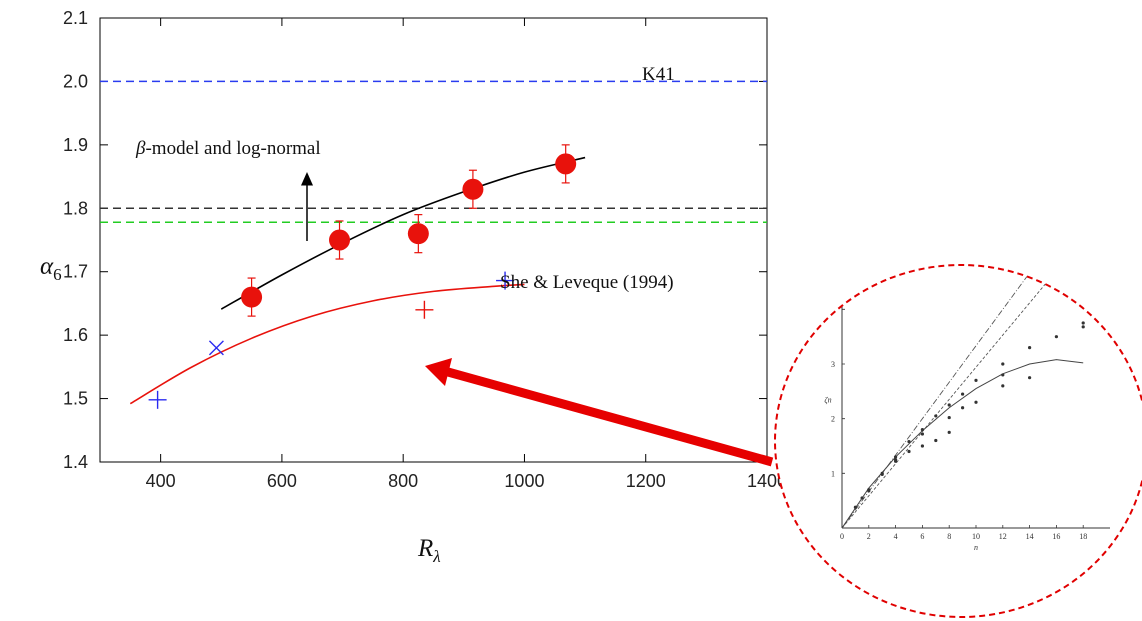  I want to click on reference-lines, so click(433, 151).